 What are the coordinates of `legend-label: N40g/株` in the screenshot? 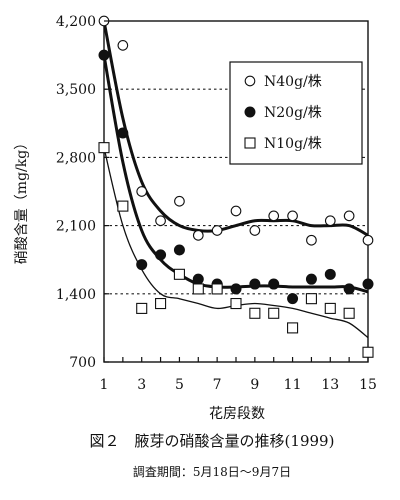 It's located at (293, 82).